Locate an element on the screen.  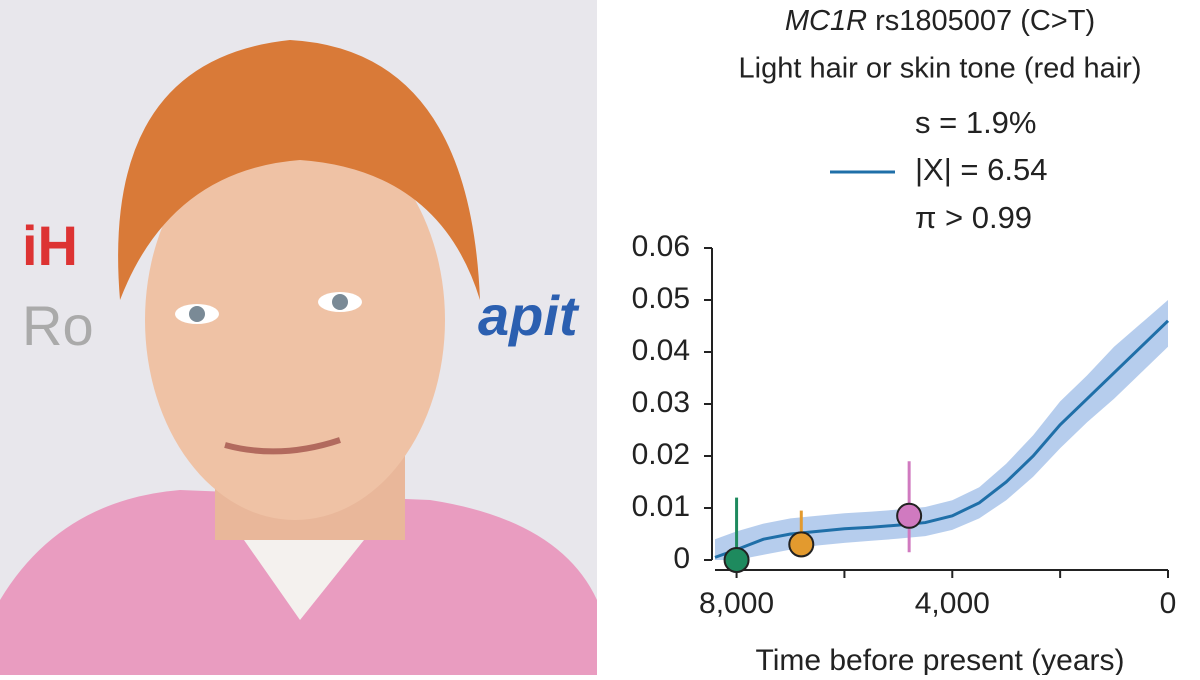
y-tick-label: 0.01 is located at coordinates (661, 506).